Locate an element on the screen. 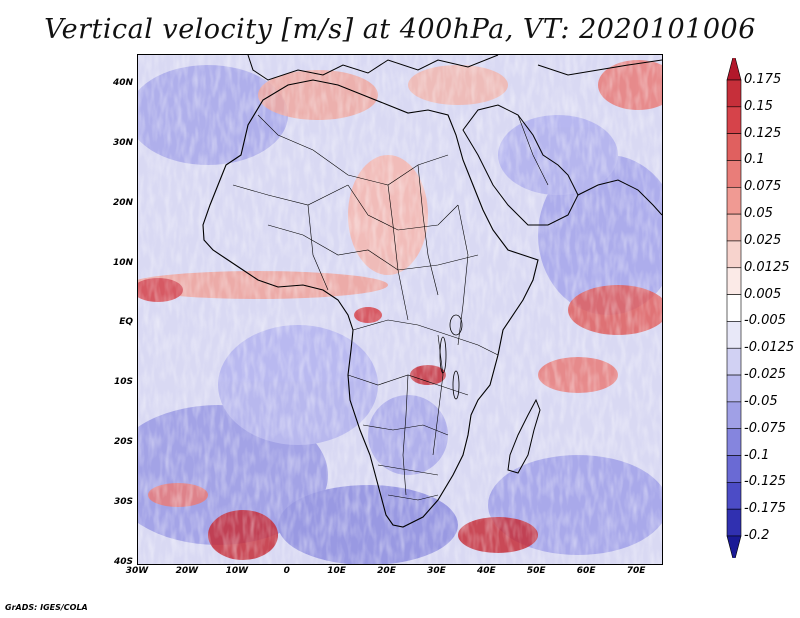 The width and height of the screenshot is (800, 618). lat-label: 30S is located at coordinates (123, 502).